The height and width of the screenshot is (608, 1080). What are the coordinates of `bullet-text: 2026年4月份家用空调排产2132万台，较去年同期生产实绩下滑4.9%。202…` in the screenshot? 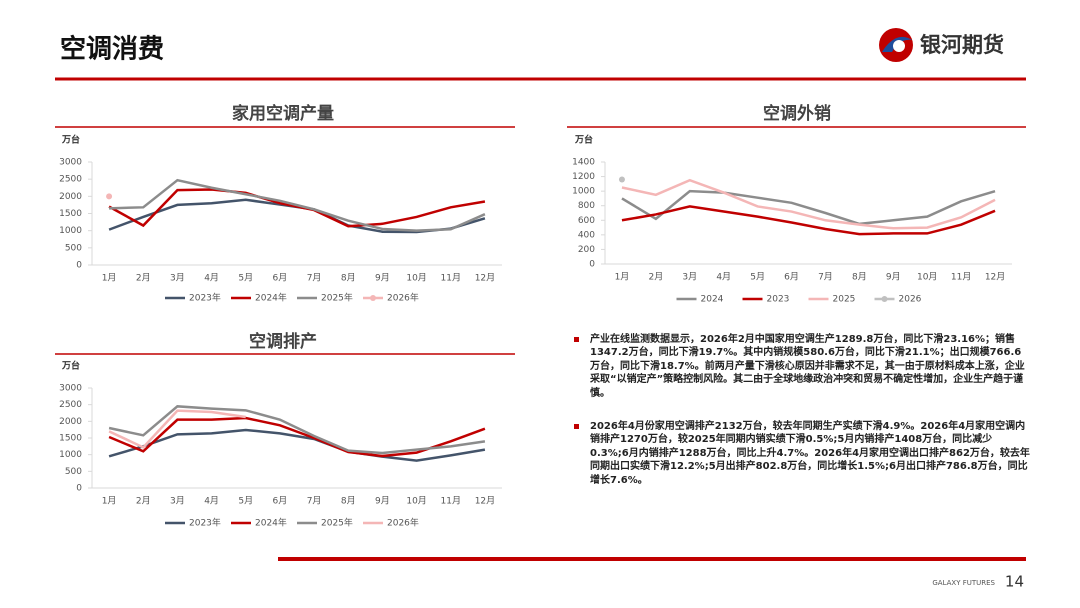 It's located at (802, 453).